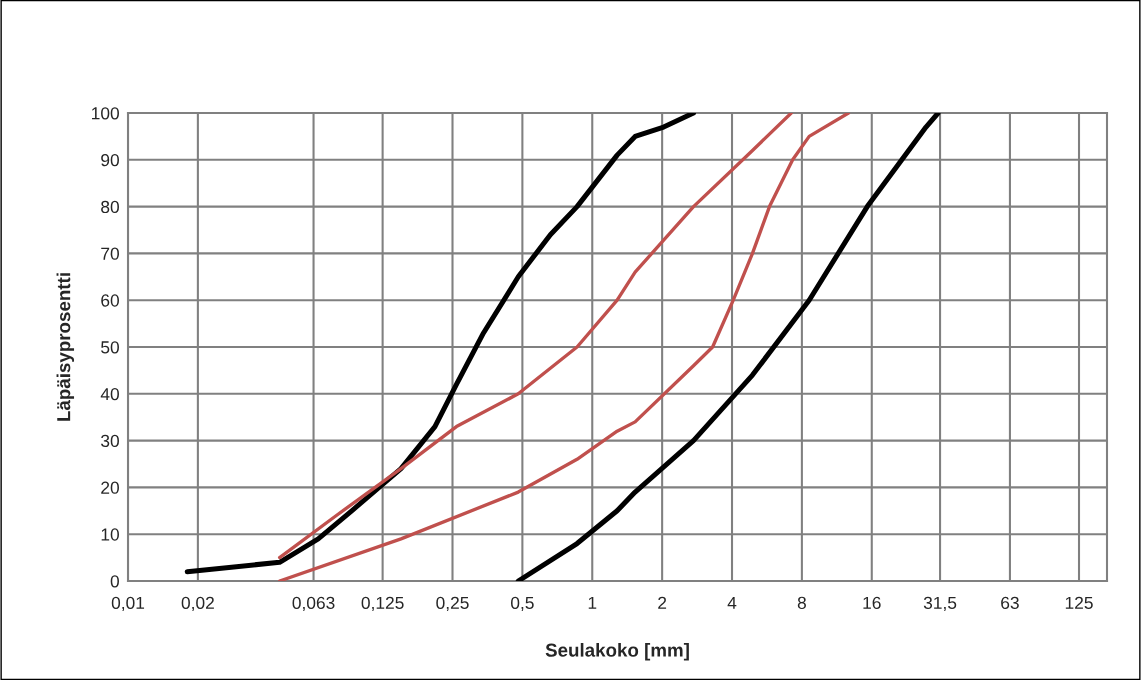 Image resolution: width=1141 pixels, height=680 pixels. What do you see at coordinates (732, 602) in the screenshot?
I see `x-tick-label: 4` at bounding box center [732, 602].